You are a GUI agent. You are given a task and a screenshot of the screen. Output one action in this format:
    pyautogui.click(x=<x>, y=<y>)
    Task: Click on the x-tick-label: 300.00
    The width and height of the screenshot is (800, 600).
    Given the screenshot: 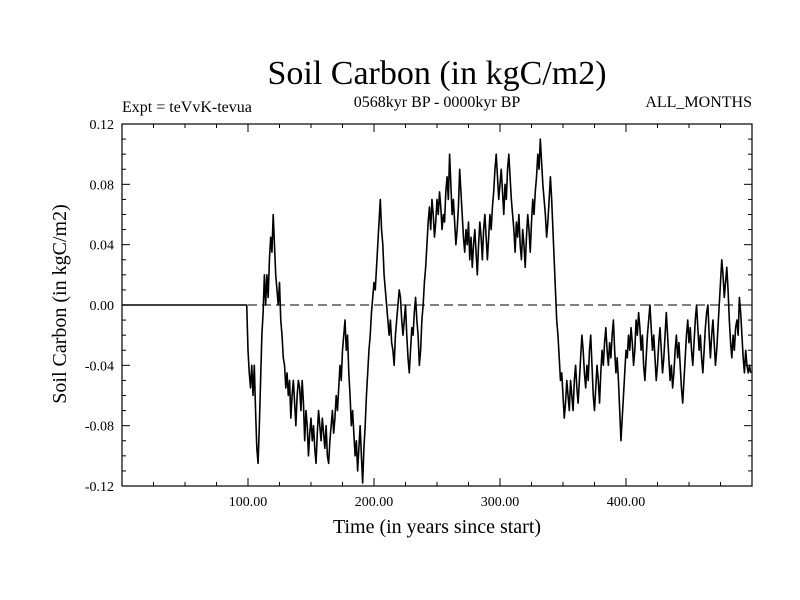 What is the action you would take?
    pyautogui.click(x=500, y=502)
    